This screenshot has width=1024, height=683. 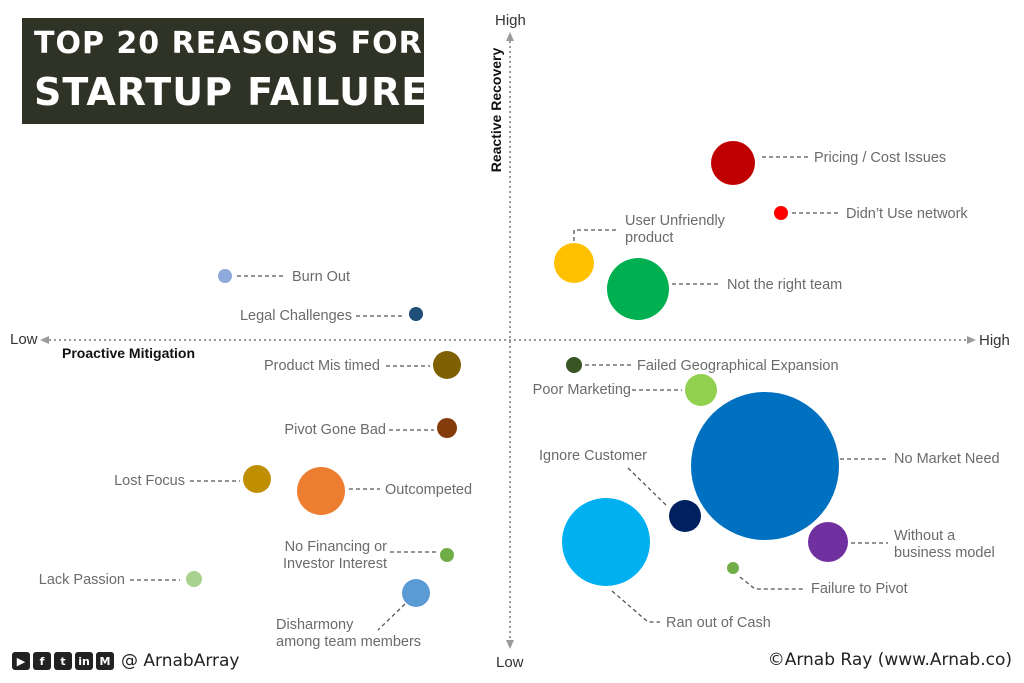 What do you see at coordinates (510, 644) in the screenshot?
I see `y-axis-arrow-bottom` at bounding box center [510, 644].